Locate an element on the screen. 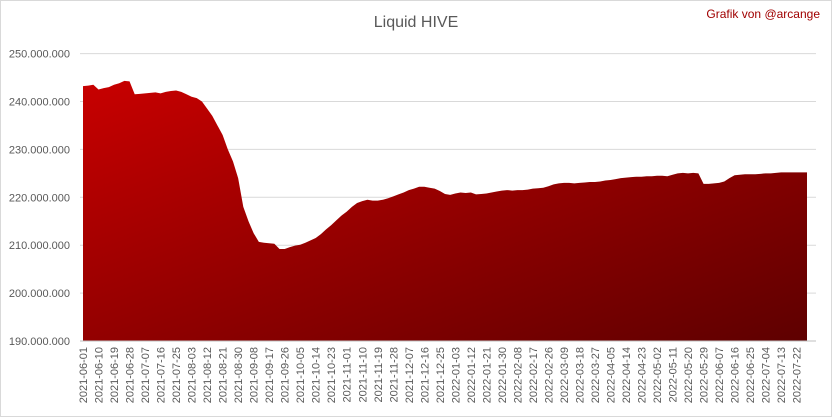 The image size is (832, 417). x-tick-label: 2022-03-27 is located at coordinates (596, 375).